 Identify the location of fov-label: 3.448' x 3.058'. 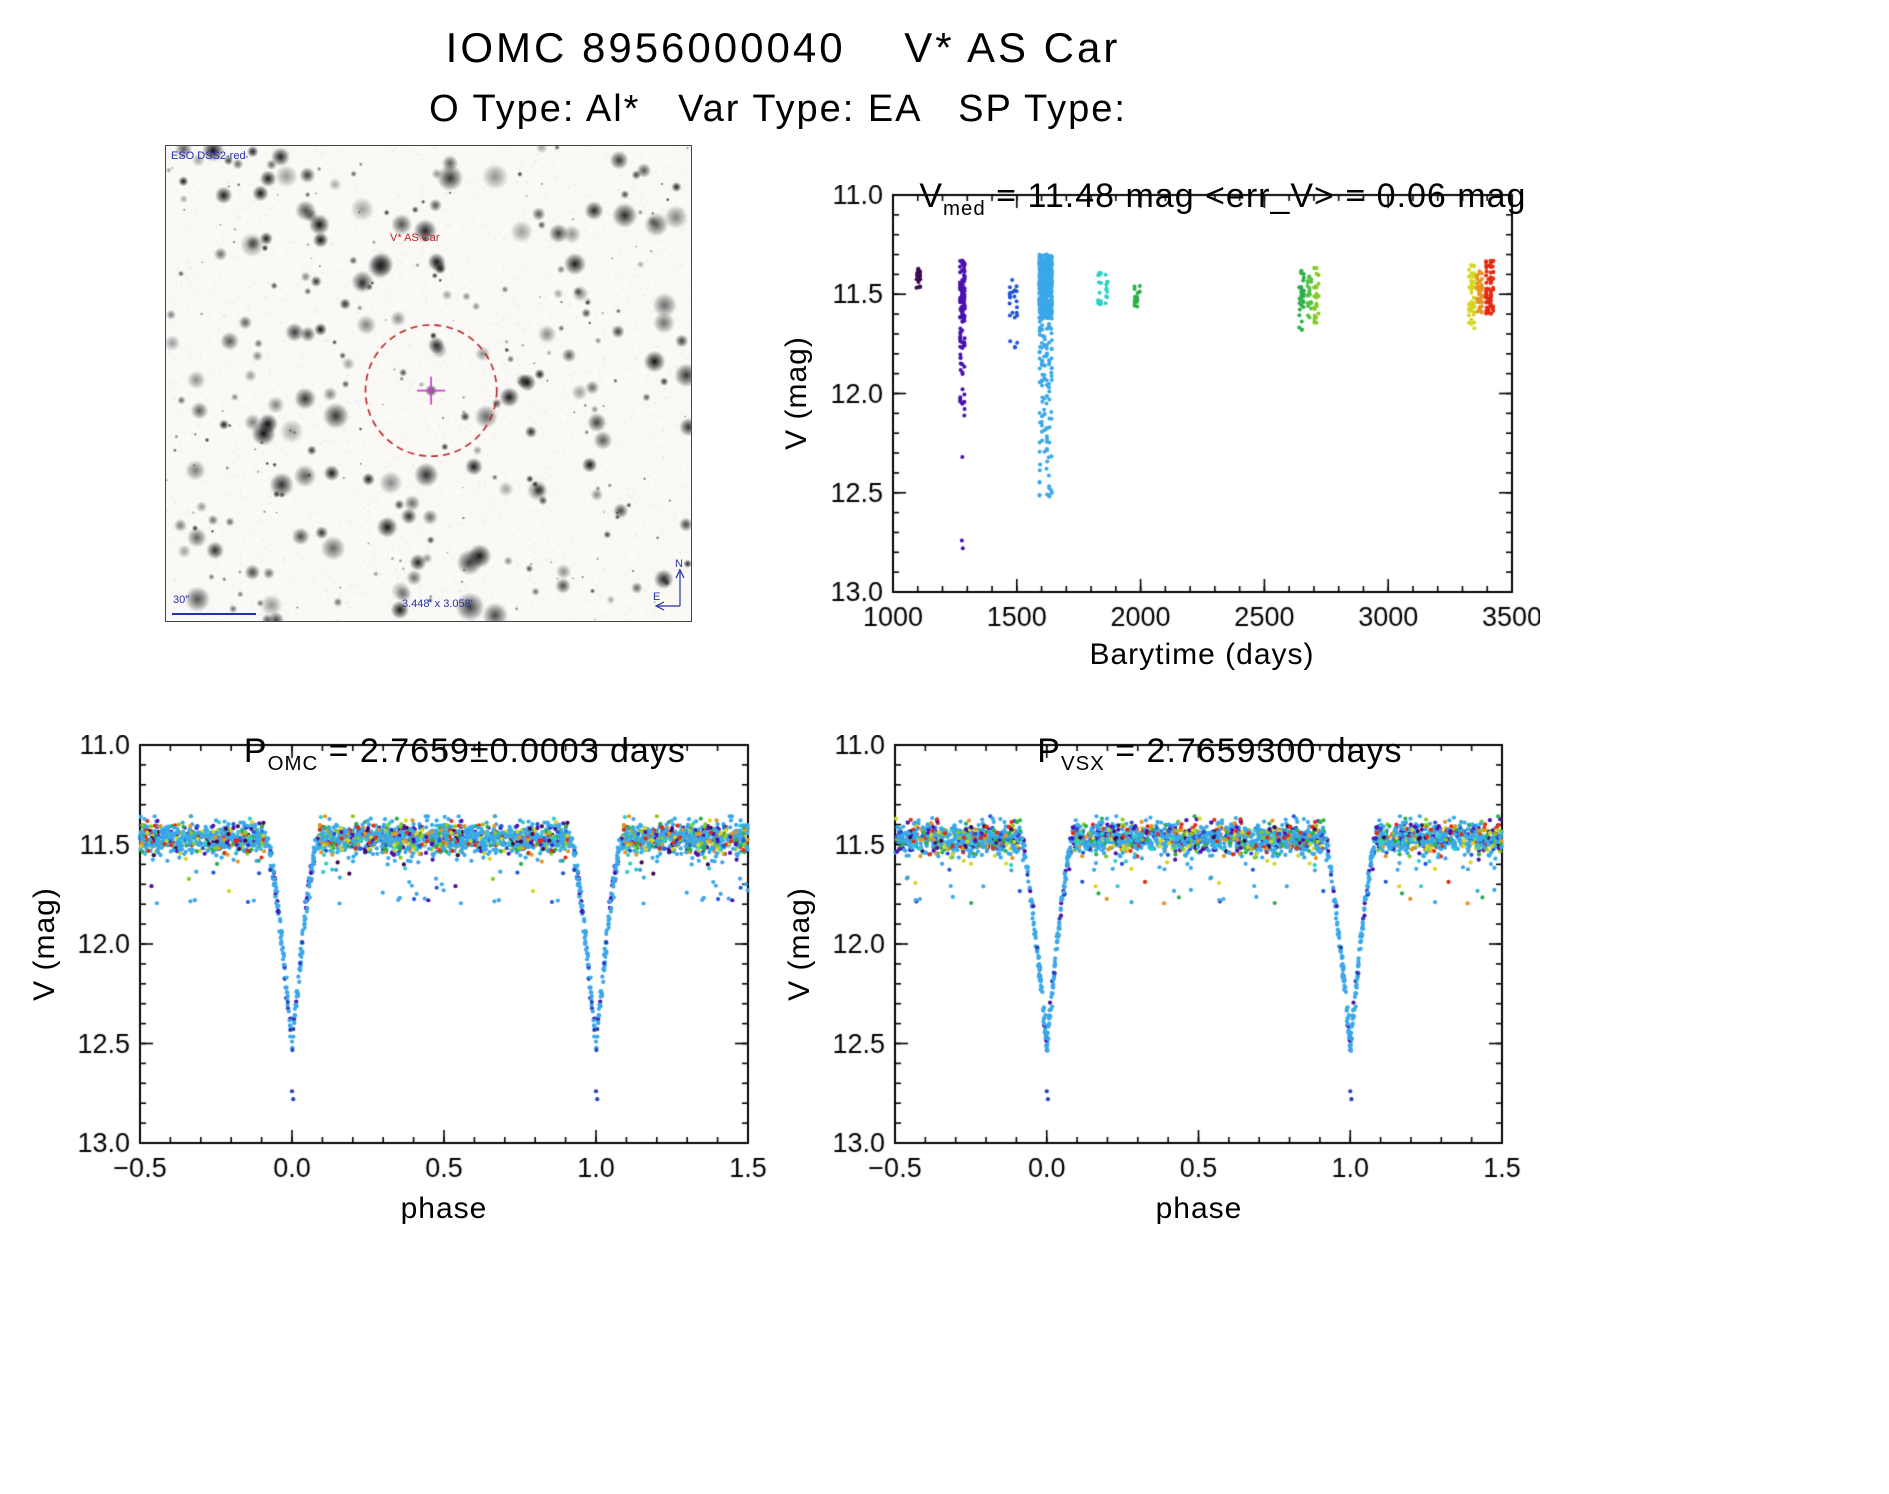
(437, 604).